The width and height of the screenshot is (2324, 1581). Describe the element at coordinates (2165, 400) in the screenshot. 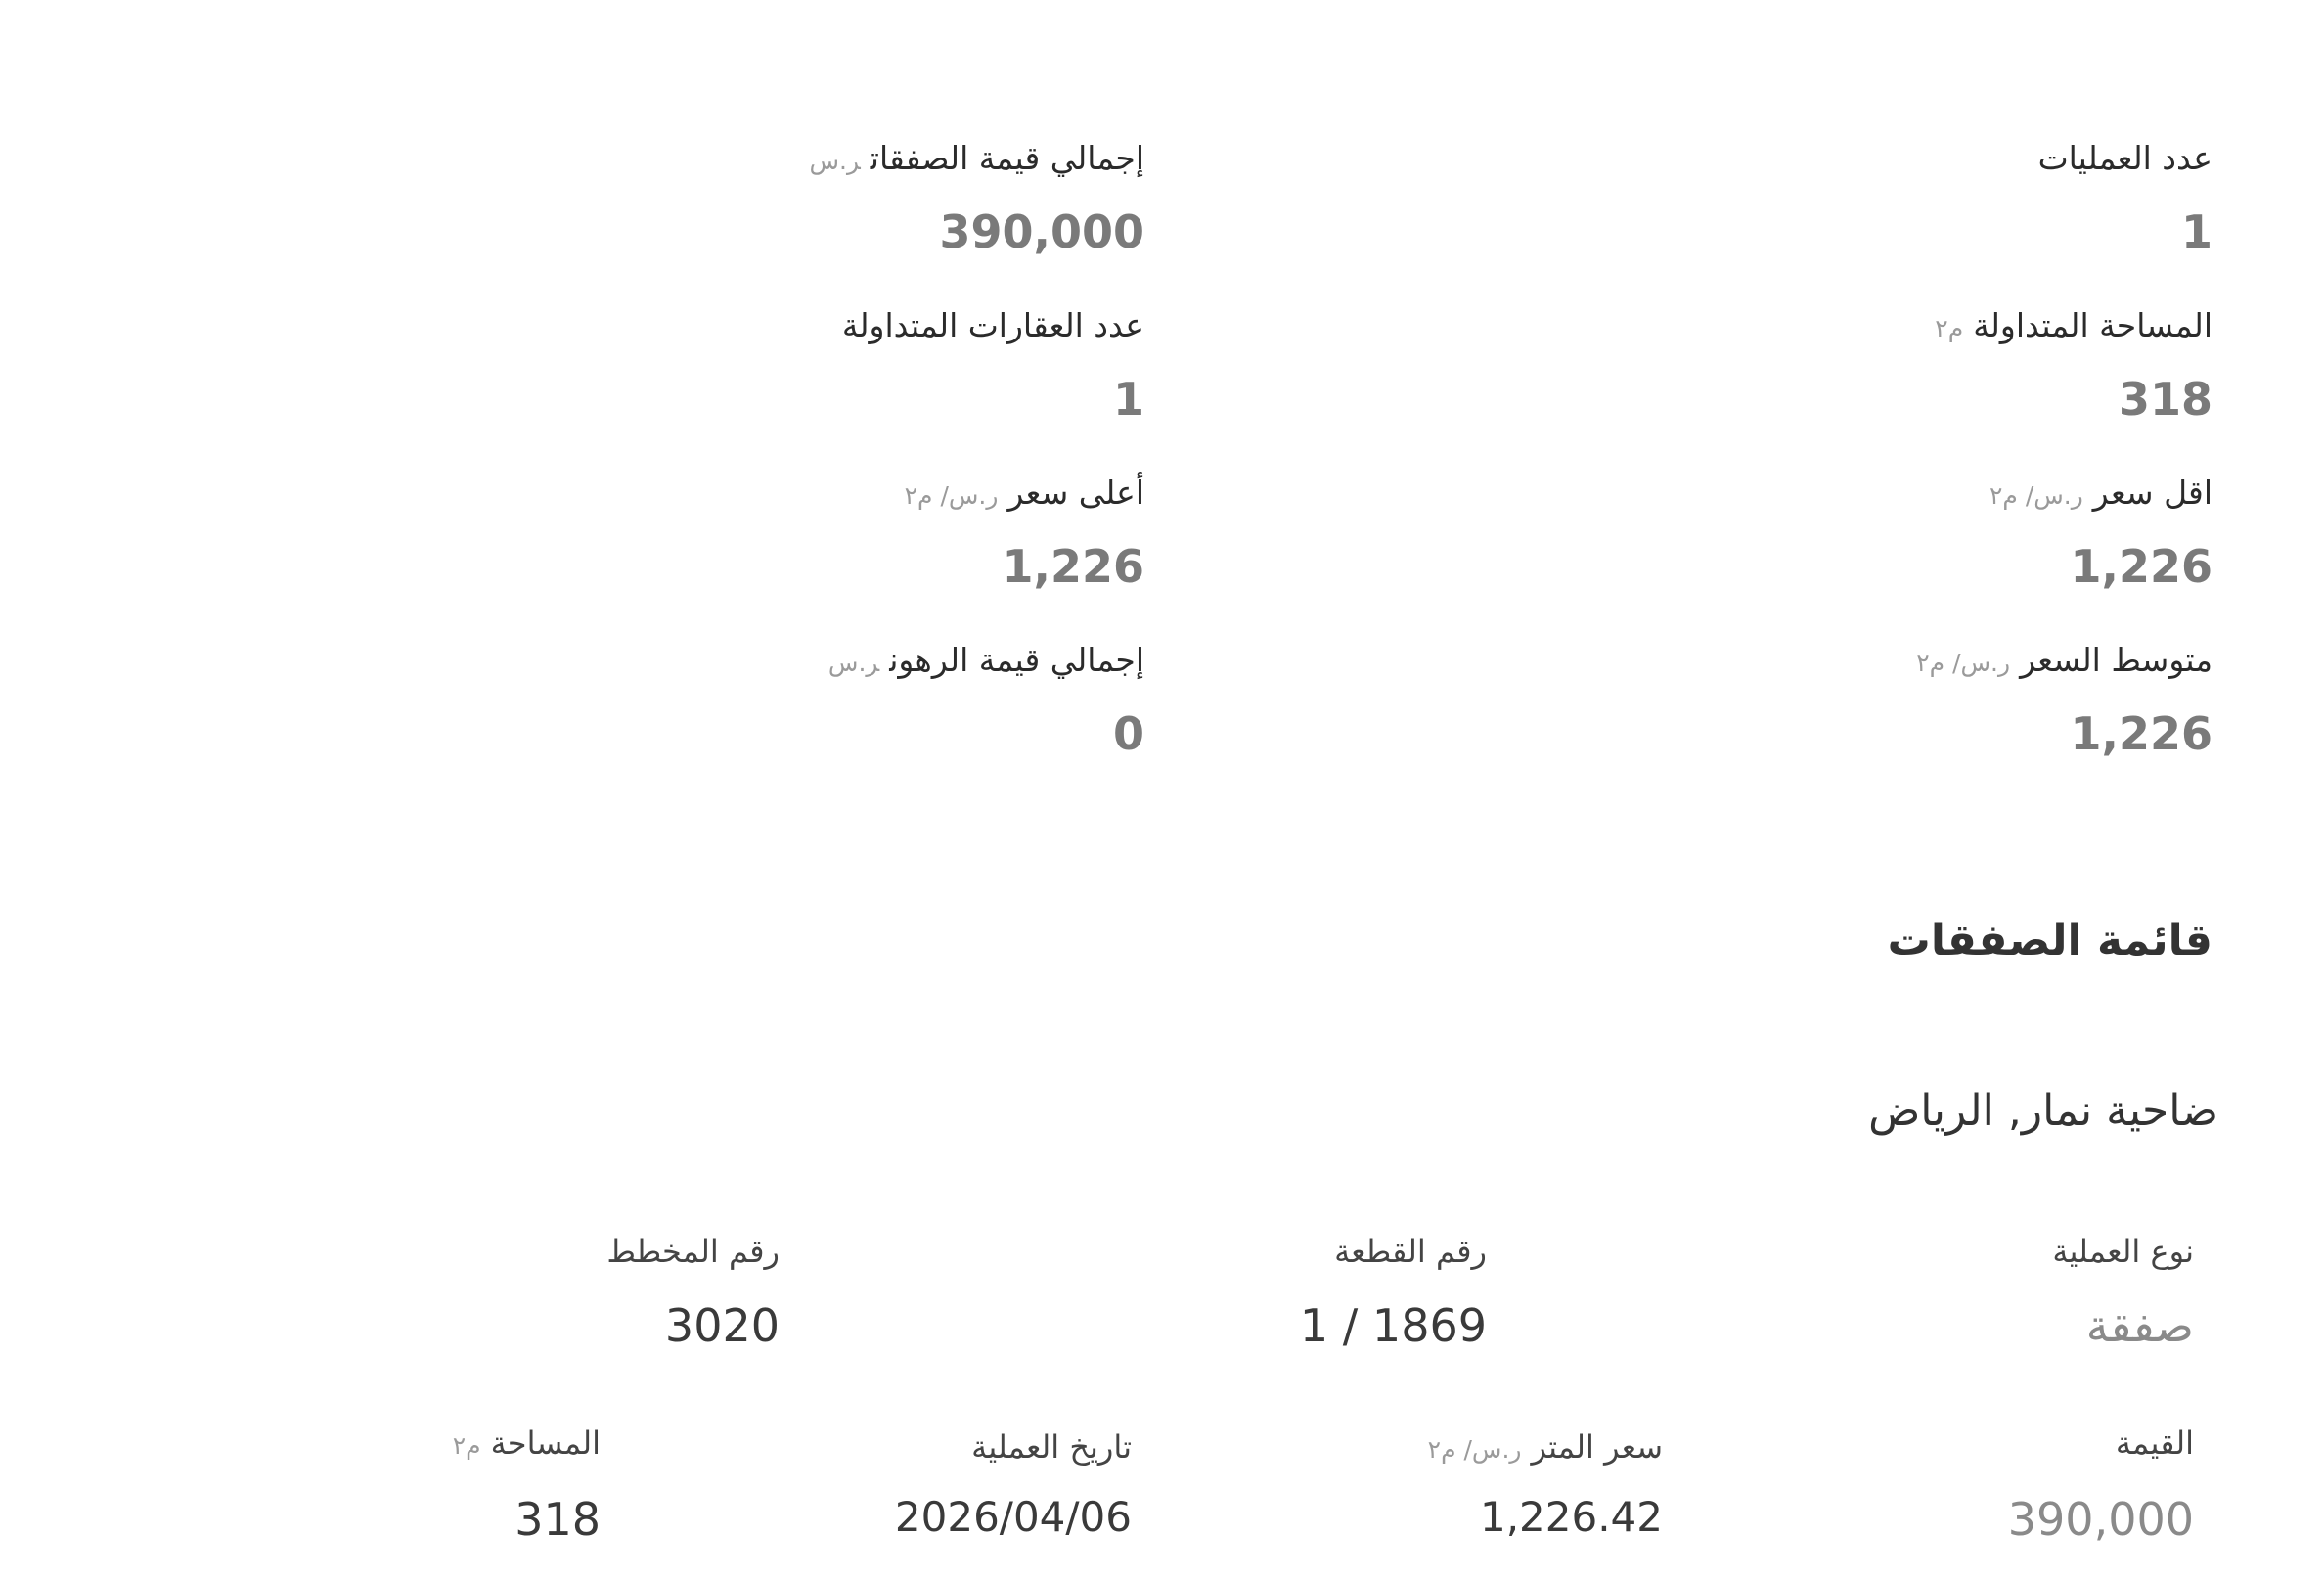

I see `stat-value-traded-area: 318` at that location.